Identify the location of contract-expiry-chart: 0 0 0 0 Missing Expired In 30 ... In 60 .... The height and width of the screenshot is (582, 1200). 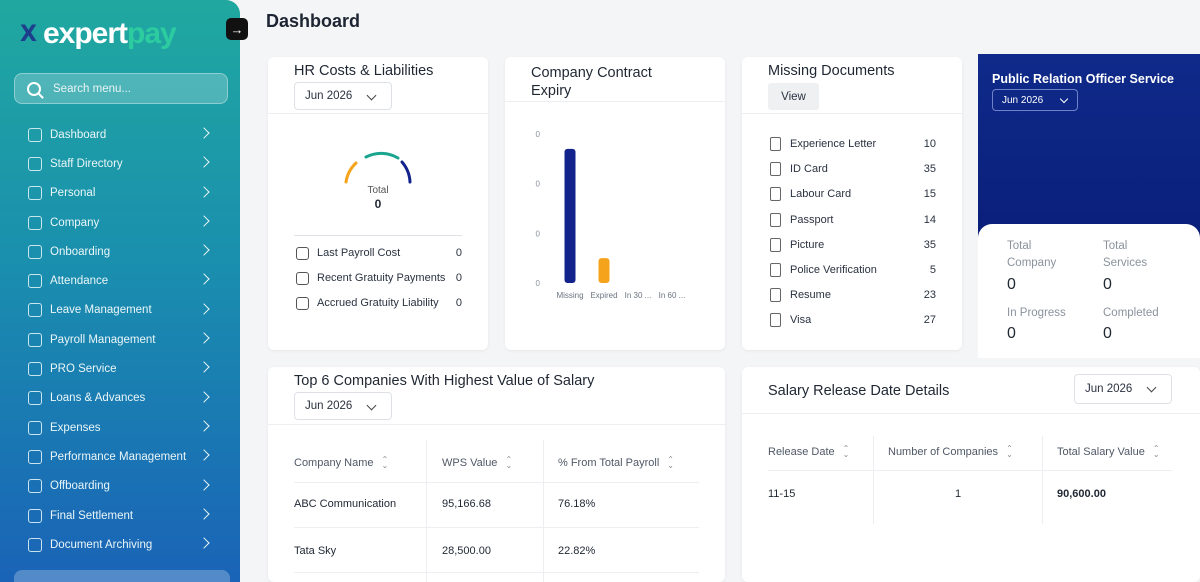
(611, 215).